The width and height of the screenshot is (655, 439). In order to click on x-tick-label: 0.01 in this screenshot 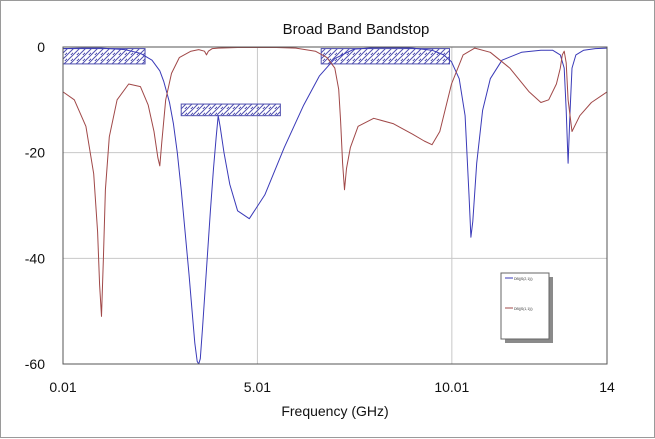, I will do `click(62, 387)`.